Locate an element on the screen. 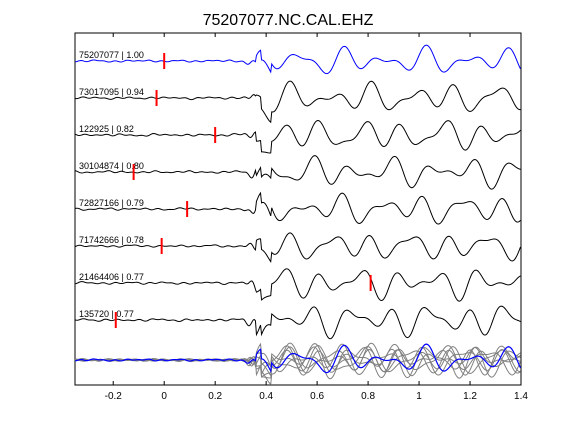  trace-label: 21464406 | 0.77 is located at coordinates (111, 277).